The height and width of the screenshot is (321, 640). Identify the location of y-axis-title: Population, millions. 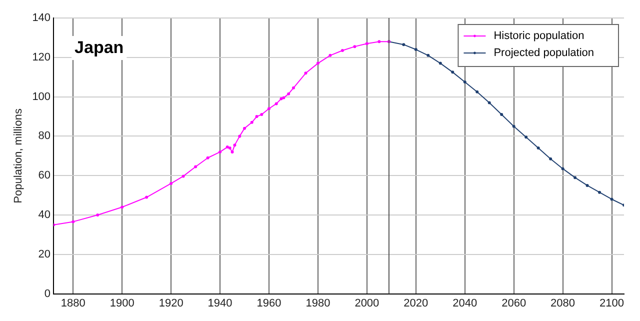
(18, 156).